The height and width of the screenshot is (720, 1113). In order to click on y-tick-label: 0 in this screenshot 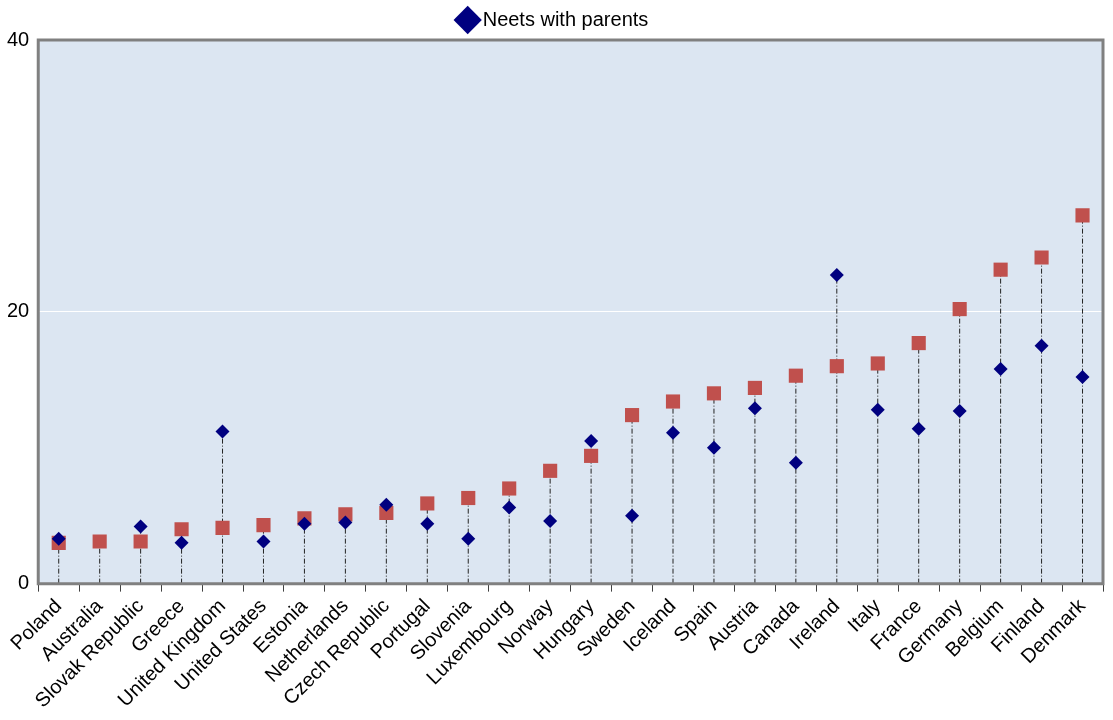, I will do `click(24, 582)`.